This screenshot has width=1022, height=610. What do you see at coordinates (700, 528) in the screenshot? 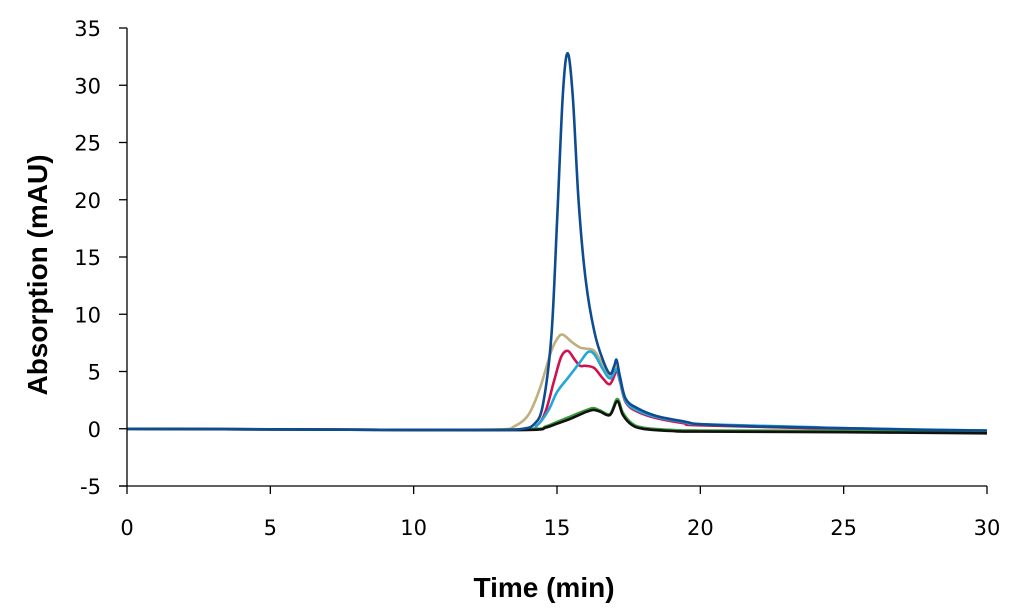
I see `x-tick-label: 20` at bounding box center [700, 528].